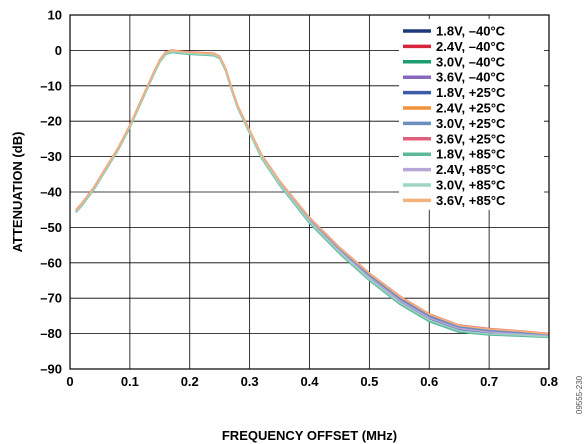 This screenshot has width=587, height=444. I want to click on legend-label: 2.4V, –40°C, so click(471, 46).